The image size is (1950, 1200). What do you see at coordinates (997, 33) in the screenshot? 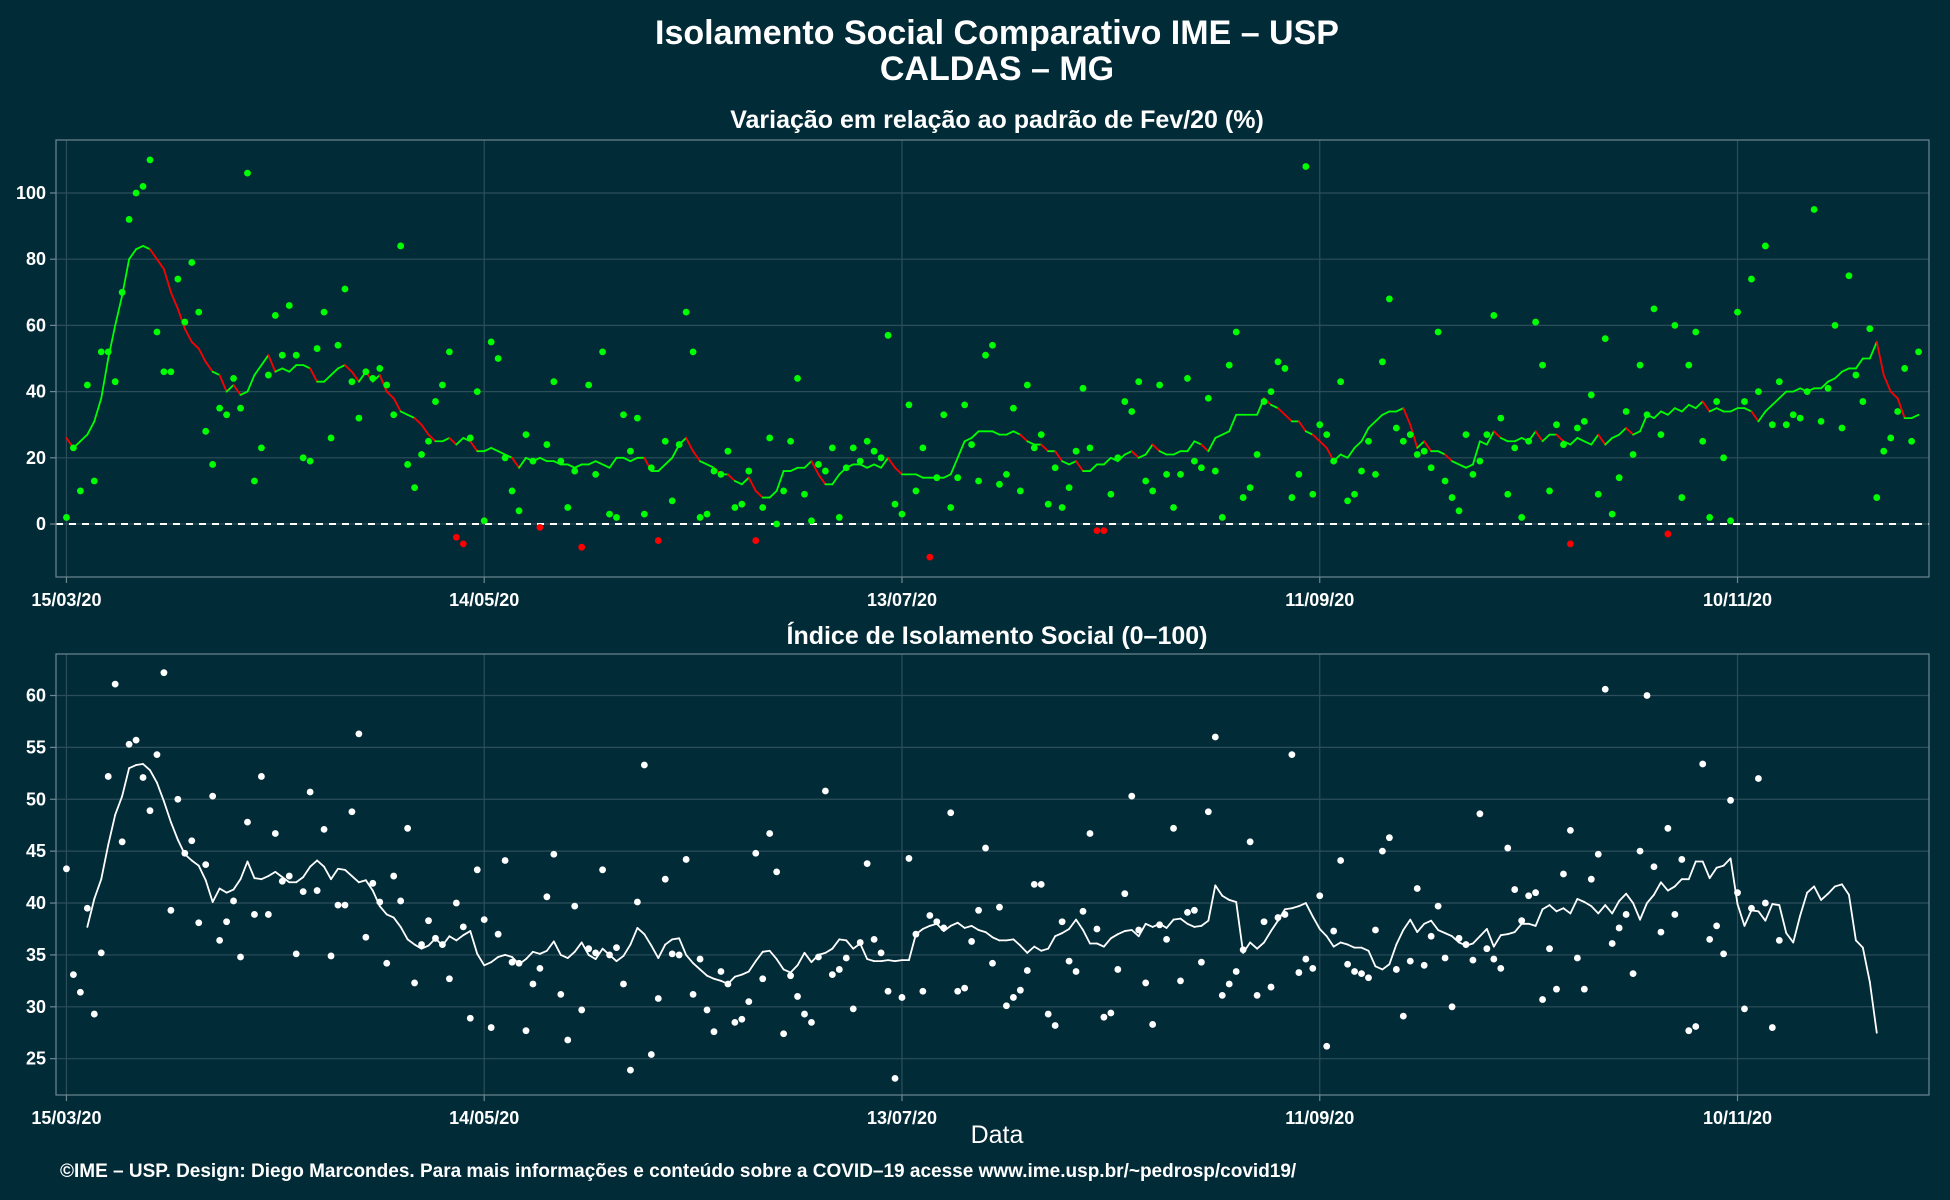
I see `chart-title: Isolamento Social Comparativo IME – USP` at bounding box center [997, 33].